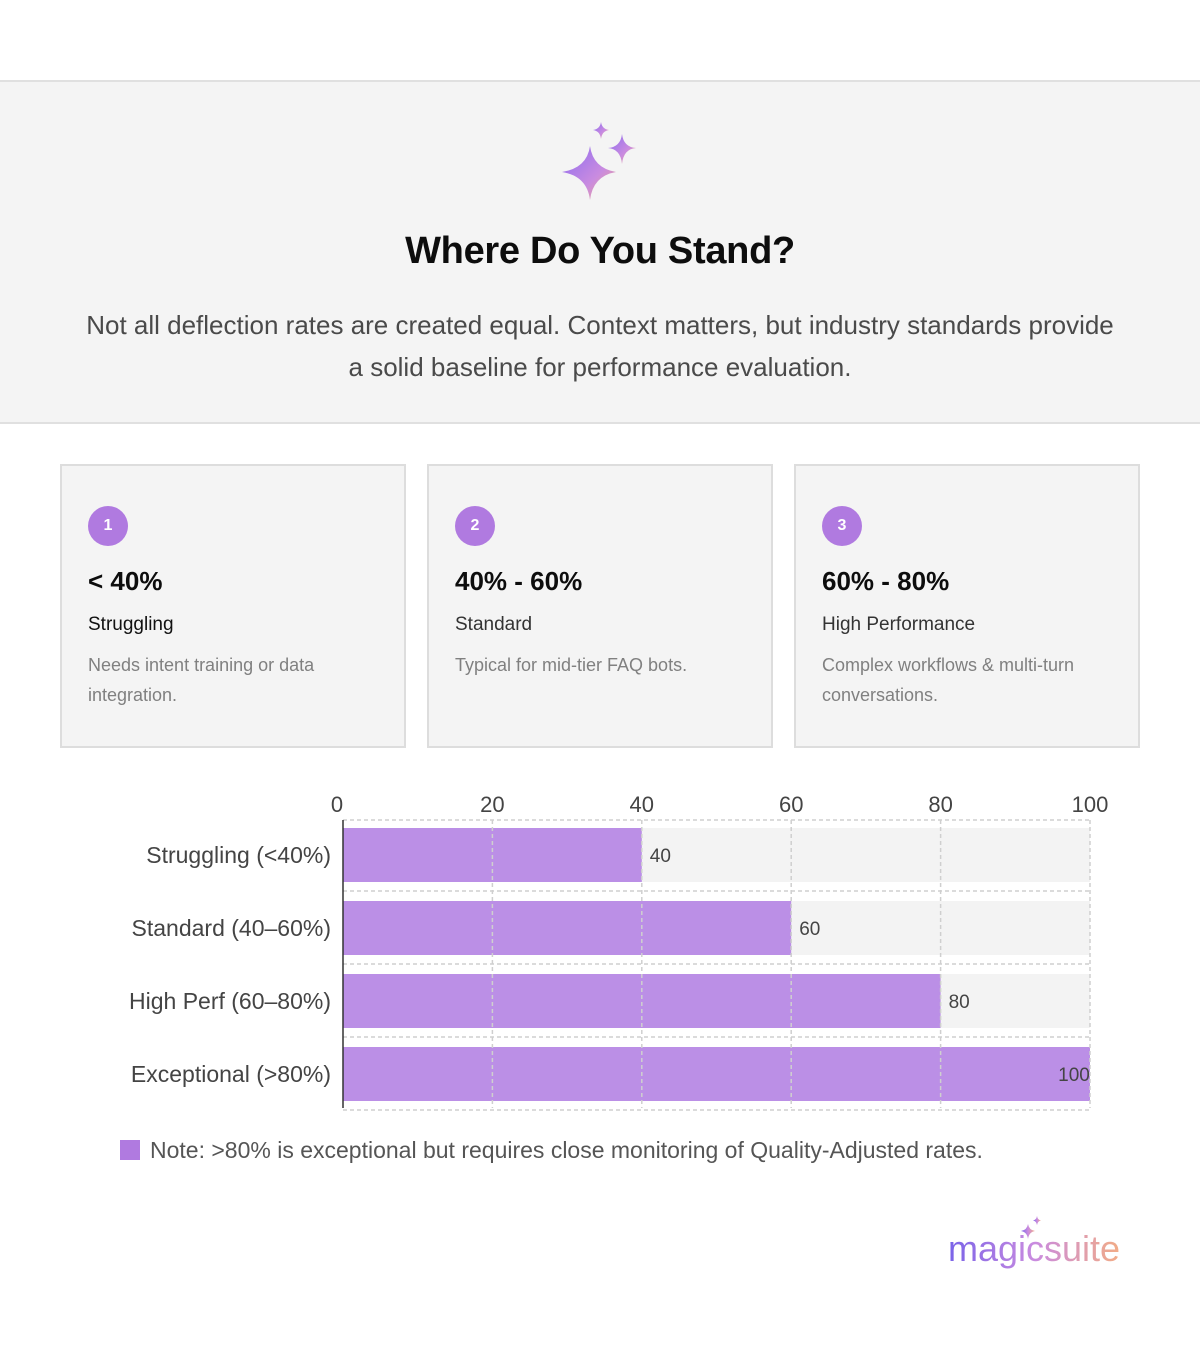 The height and width of the screenshot is (1352, 1200). I want to click on x-tick-label: 0, so click(337, 804).